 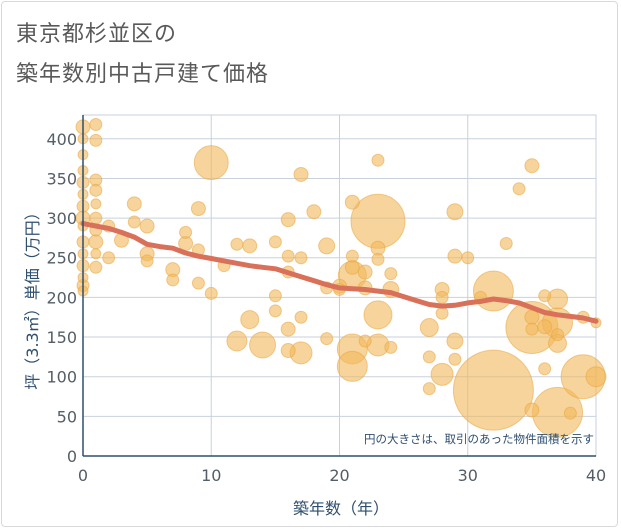 I want to click on y-tick-label: 400, so click(x=61, y=139).